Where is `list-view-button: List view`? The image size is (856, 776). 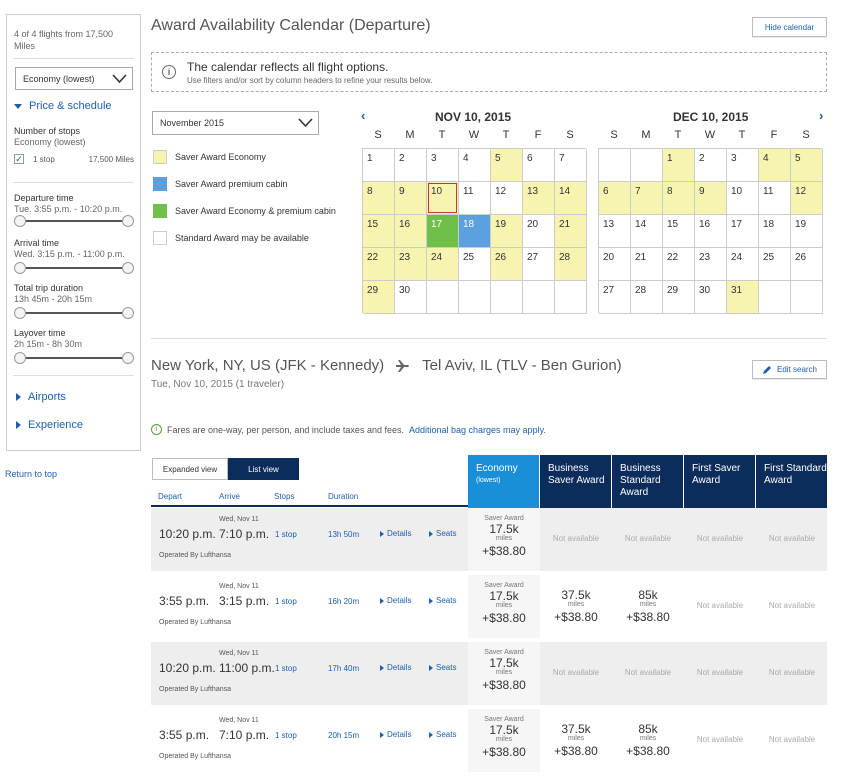 list-view-button: List view is located at coordinates (263, 469).